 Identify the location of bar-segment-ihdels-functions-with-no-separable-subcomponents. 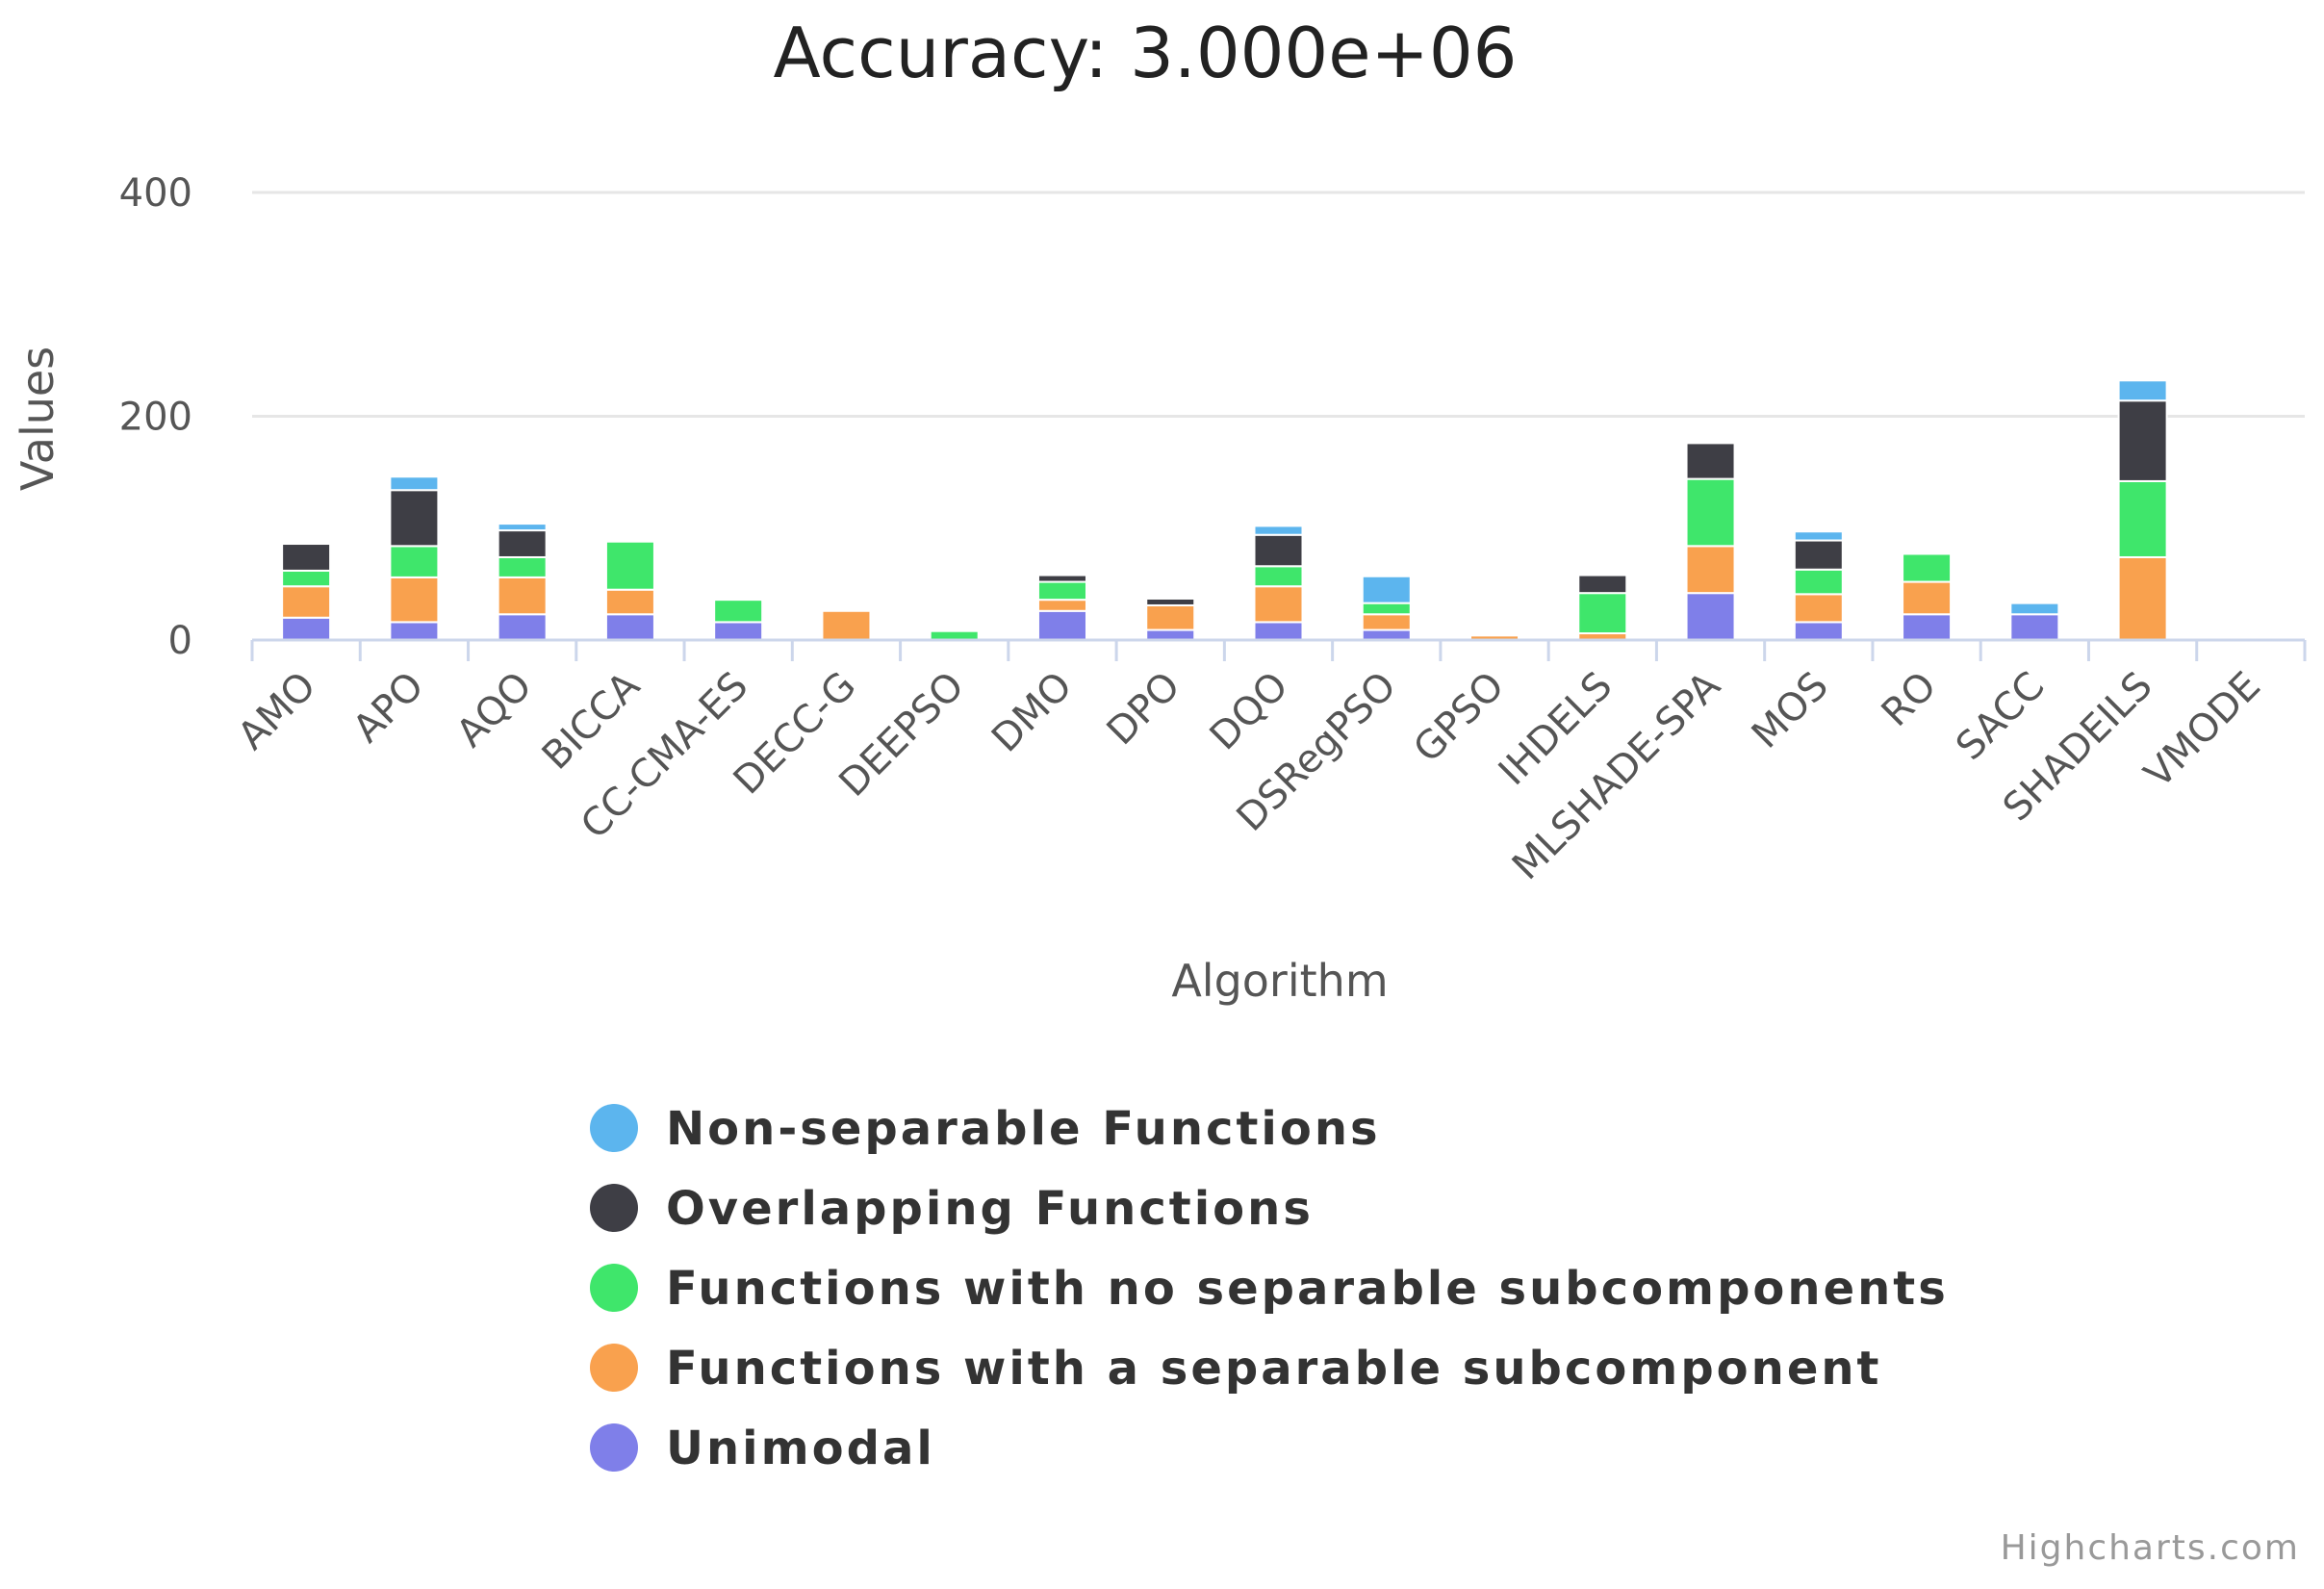
(1603, 613).